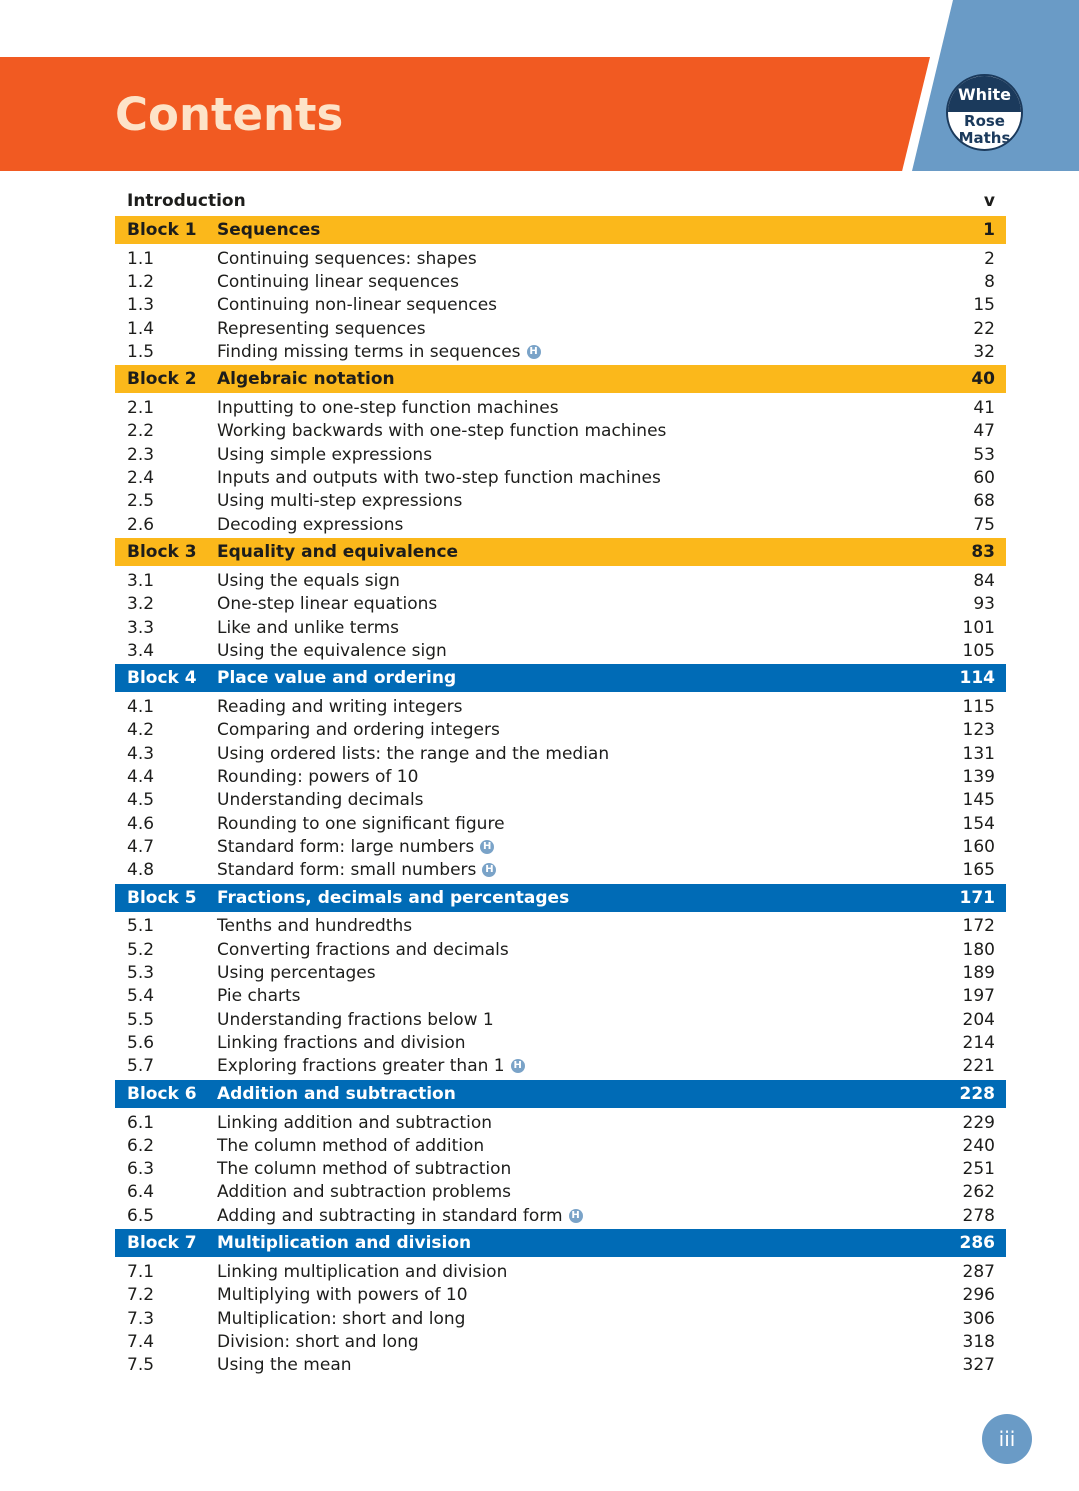 The width and height of the screenshot is (1079, 1491). What do you see at coordinates (590, 730) in the screenshot?
I see `entry-title-wrap: Comparing and ordering integers` at bounding box center [590, 730].